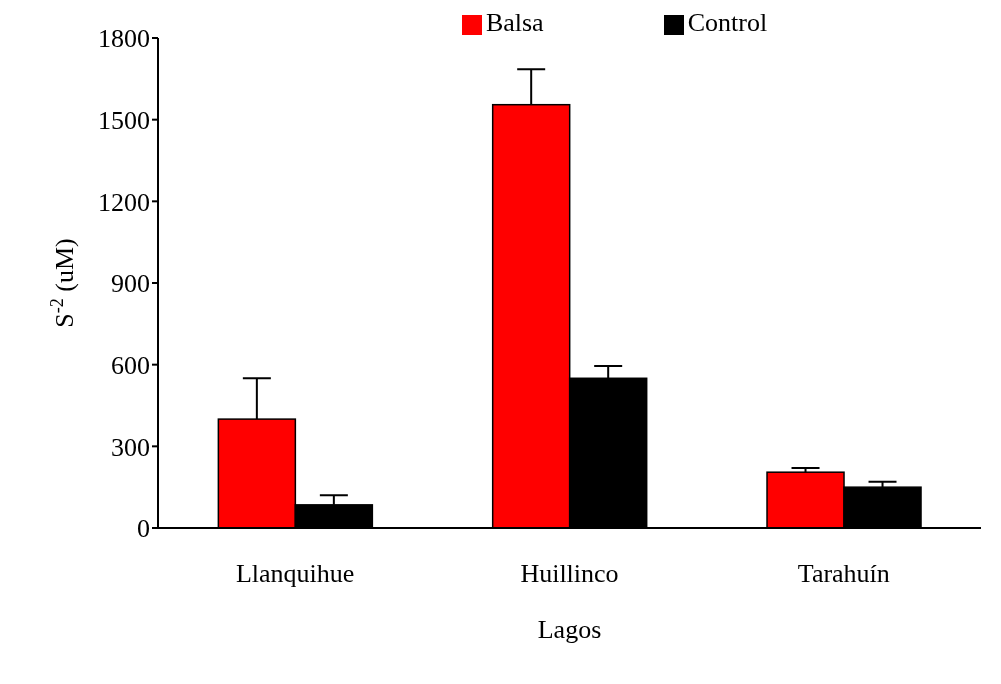 The height and width of the screenshot is (684, 1001). Describe the element at coordinates (124, 120) in the screenshot. I see `y-tick-label: 1500` at that location.